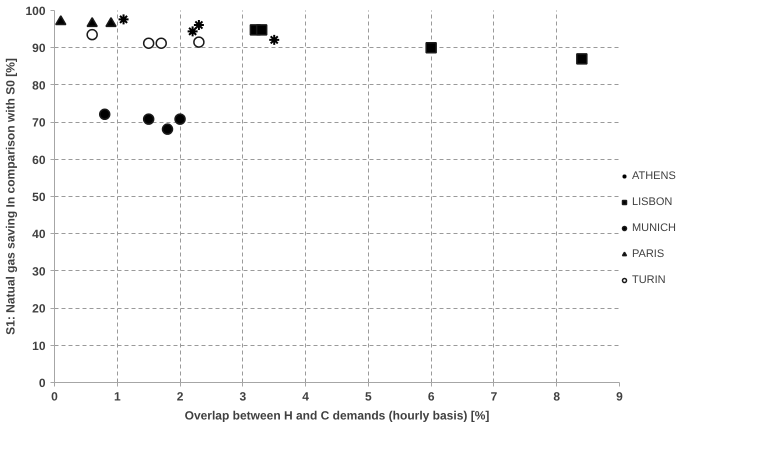  Describe the element at coordinates (654, 176) in the screenshot. I see `legend-label: ATHENS` at that location.